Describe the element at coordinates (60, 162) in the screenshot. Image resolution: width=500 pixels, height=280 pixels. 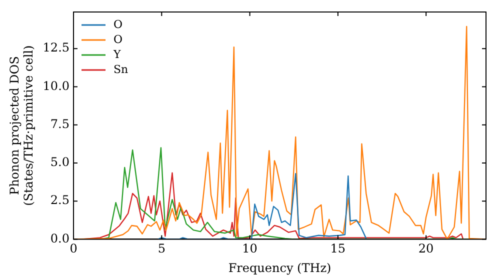
I see `y-tick-label: 5.0` at that location.